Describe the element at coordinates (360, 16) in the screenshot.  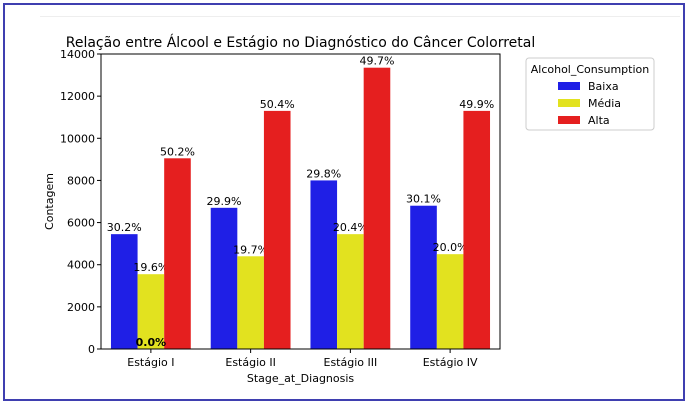
I see `top-divider` at that location.